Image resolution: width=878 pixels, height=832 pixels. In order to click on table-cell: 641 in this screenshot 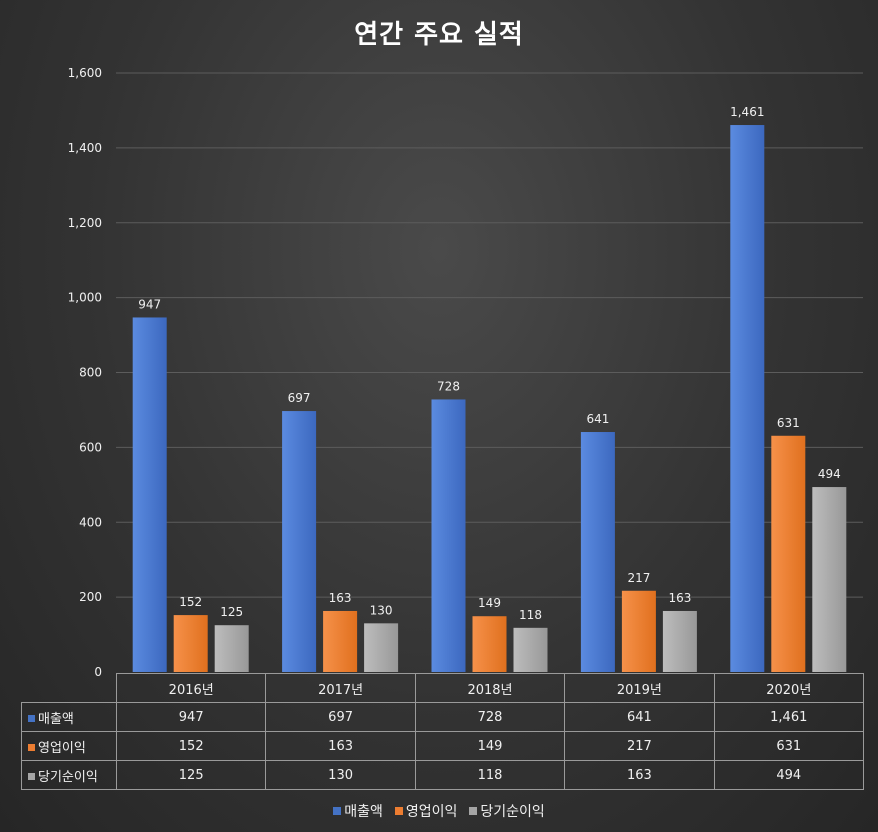, I will do `click(639, 717)`.